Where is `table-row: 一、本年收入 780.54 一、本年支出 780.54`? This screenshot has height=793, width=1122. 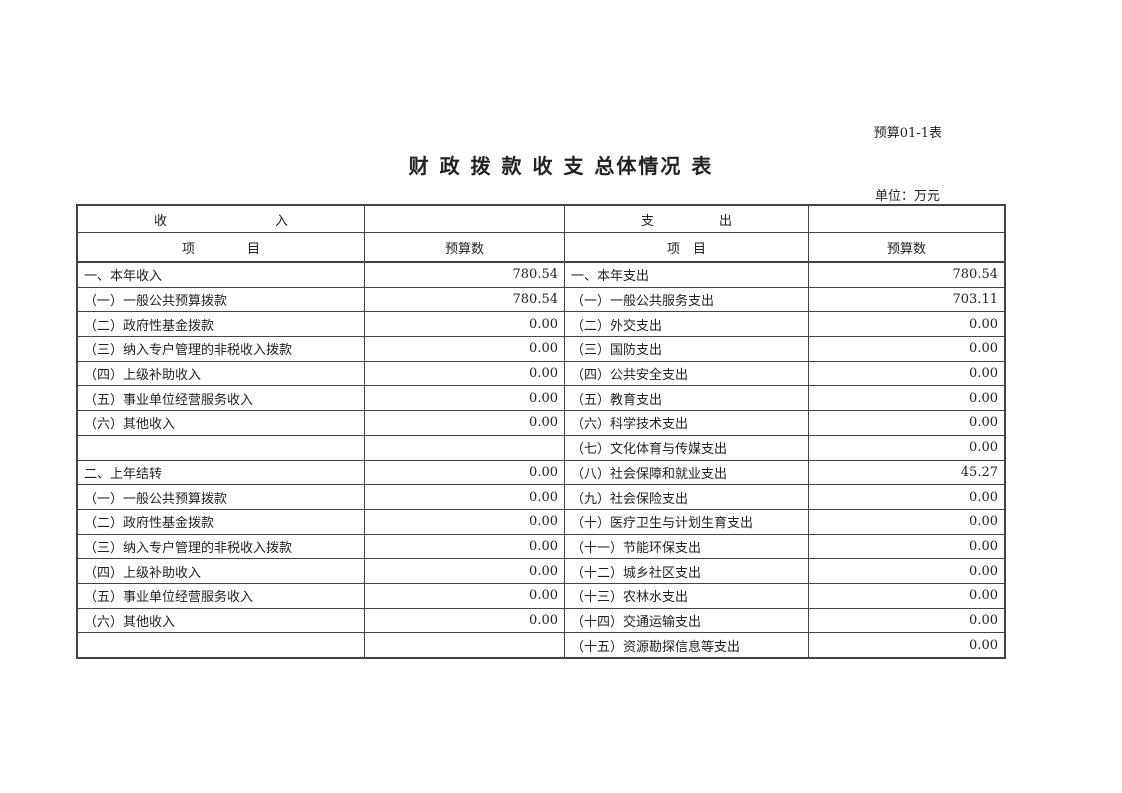
table-row: 一、本年收入 780.54 一、本年支出 780.54 is located at coordinates (541, 274).